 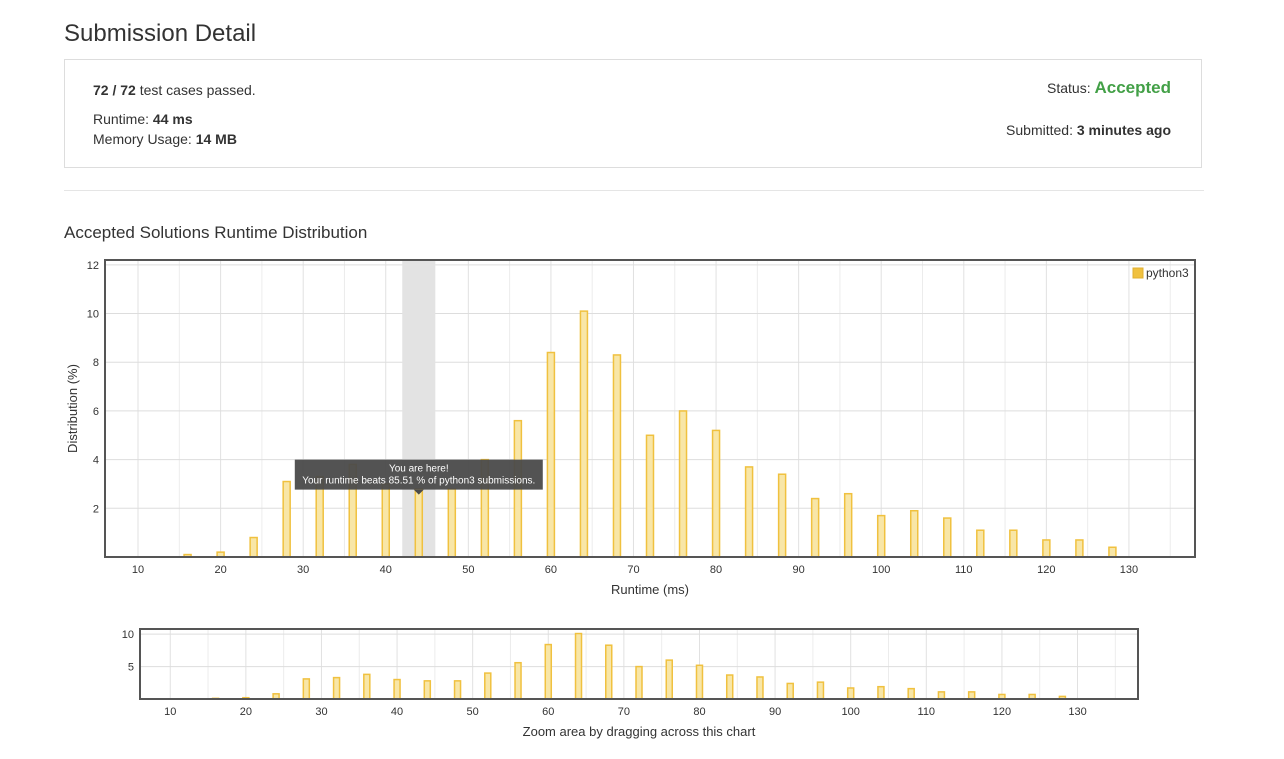 I want to click on status-value: Accepted, so click(x=1132, y=87).